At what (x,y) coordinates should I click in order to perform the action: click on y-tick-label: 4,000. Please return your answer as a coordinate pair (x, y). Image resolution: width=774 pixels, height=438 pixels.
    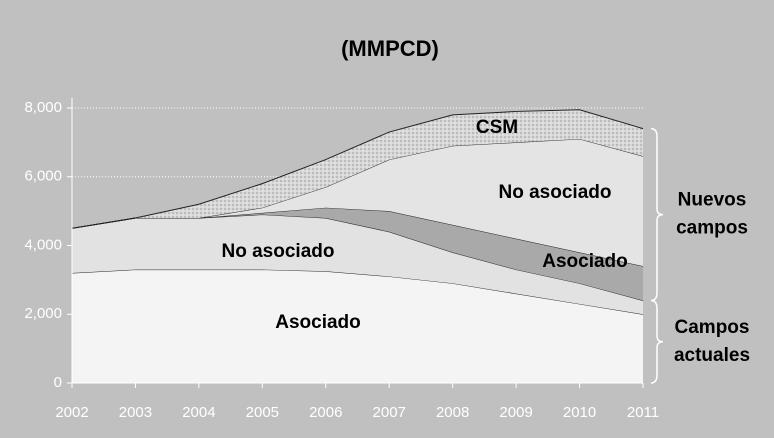
    Looking at the image, I should click on (43, 244).